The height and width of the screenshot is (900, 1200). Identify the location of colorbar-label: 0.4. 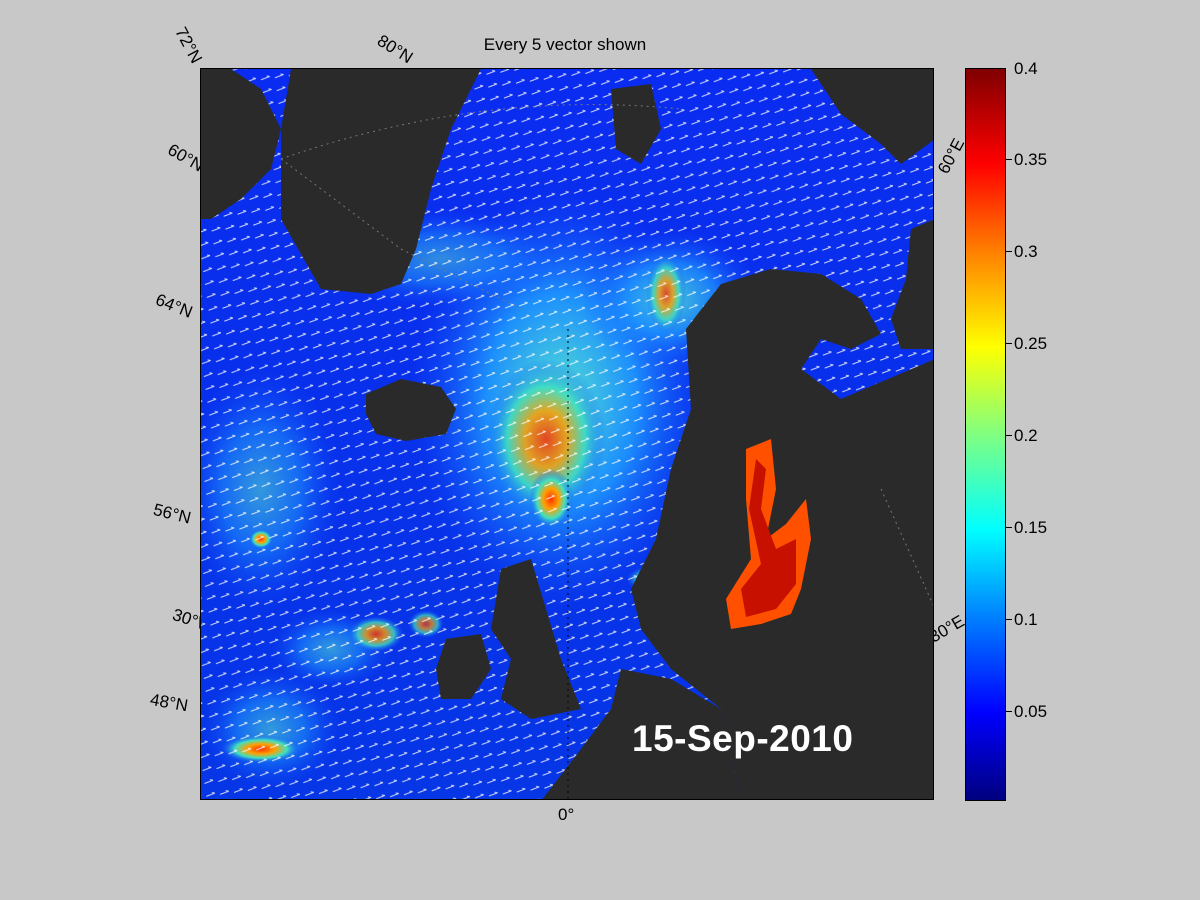
(1026, 68).